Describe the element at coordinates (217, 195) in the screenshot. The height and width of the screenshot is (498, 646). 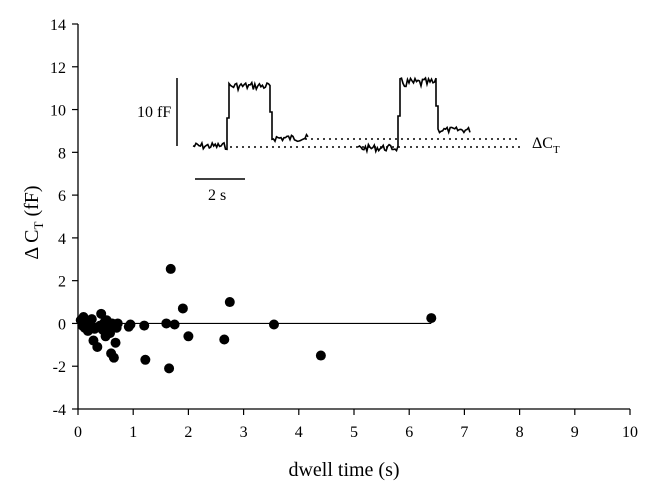
I see `inset-scale-label-x: 2 s` at that location.